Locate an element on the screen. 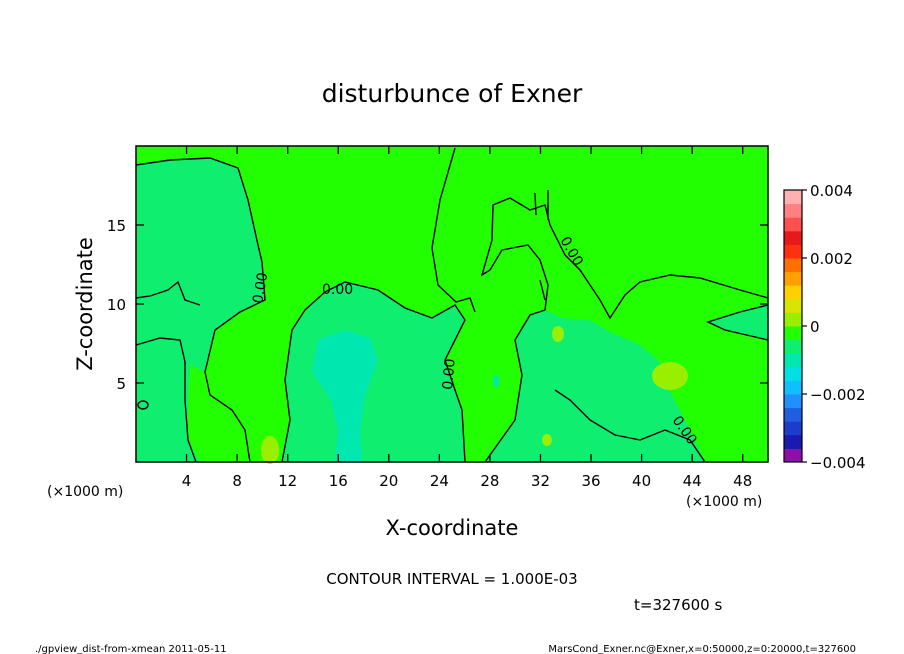  y-axis-label: Z-coordinate is located at coordinates (85, 304).